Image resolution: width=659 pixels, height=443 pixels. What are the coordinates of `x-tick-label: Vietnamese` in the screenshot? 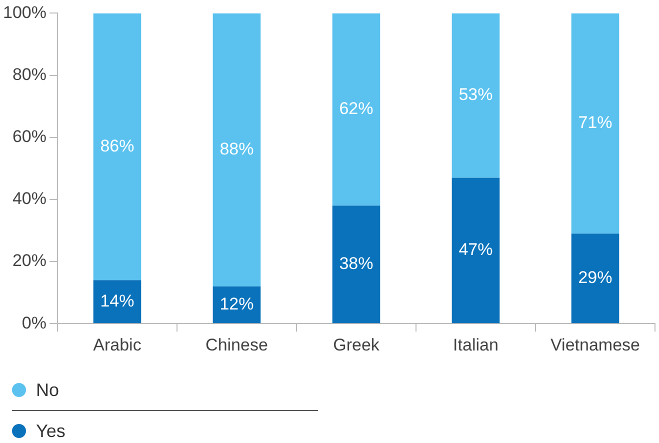 It's located at (595, 344).